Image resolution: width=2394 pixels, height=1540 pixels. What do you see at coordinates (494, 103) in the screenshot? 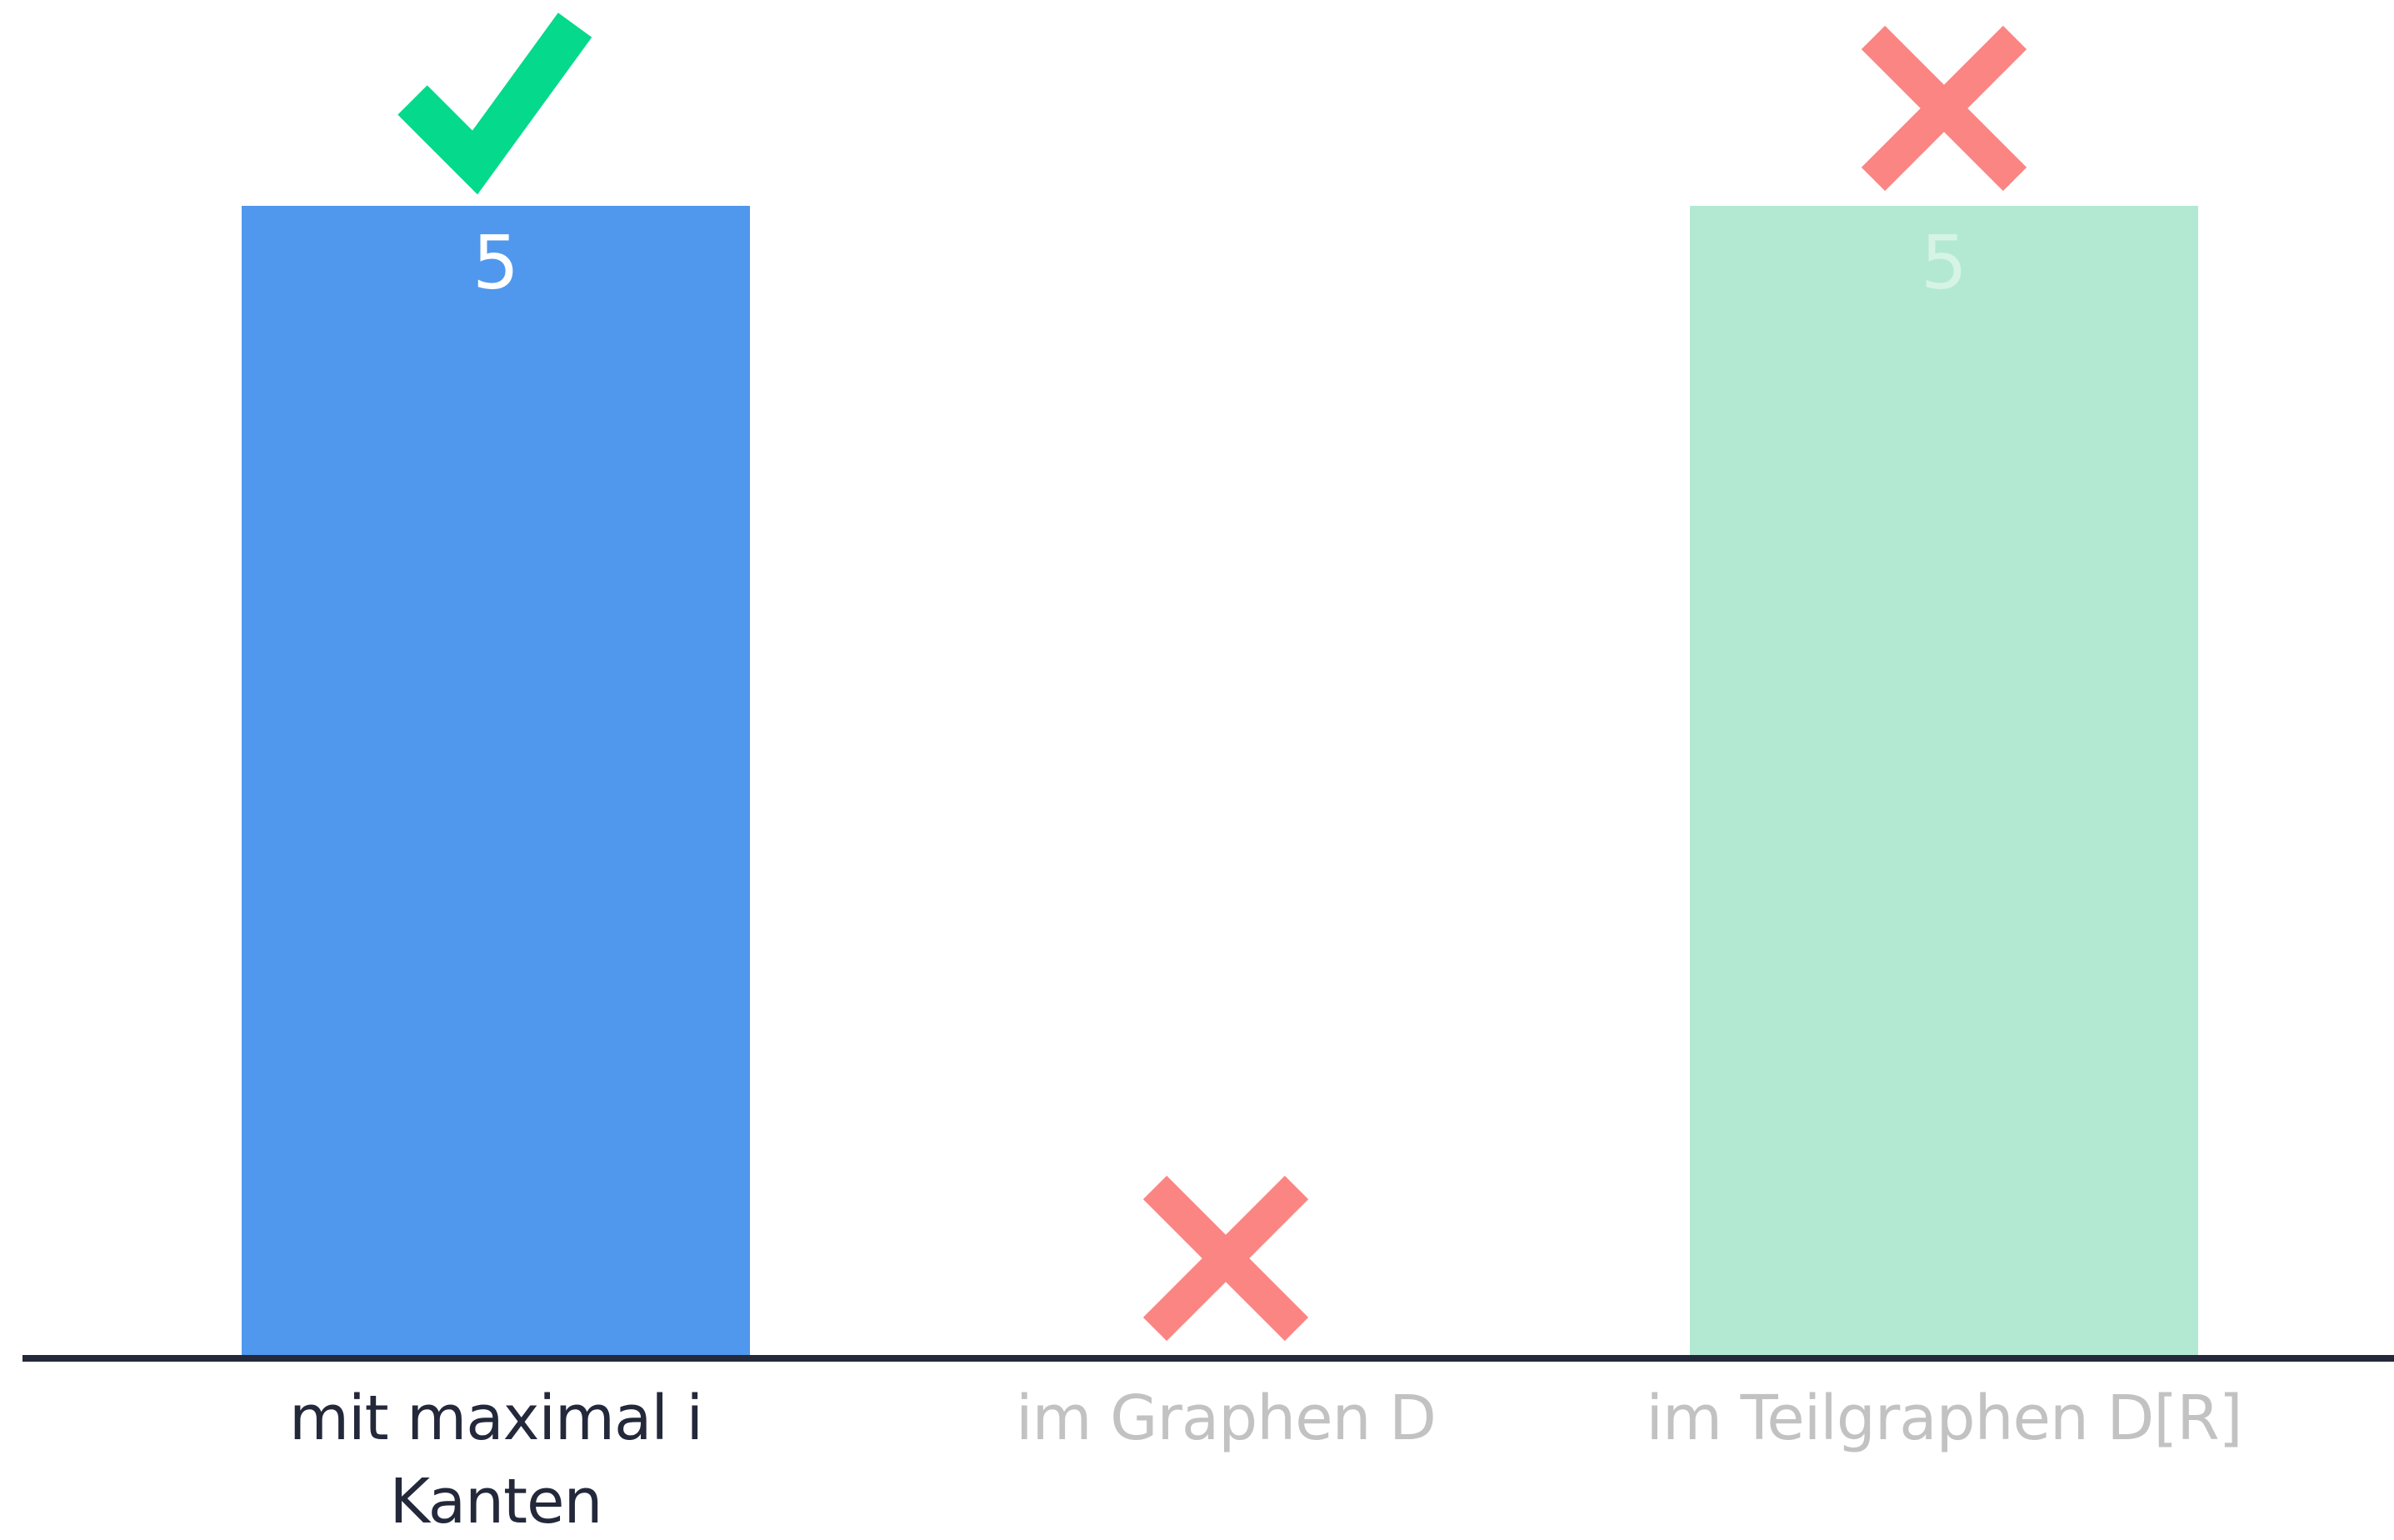
I see `check-icon` at bounding box center [494, 103].